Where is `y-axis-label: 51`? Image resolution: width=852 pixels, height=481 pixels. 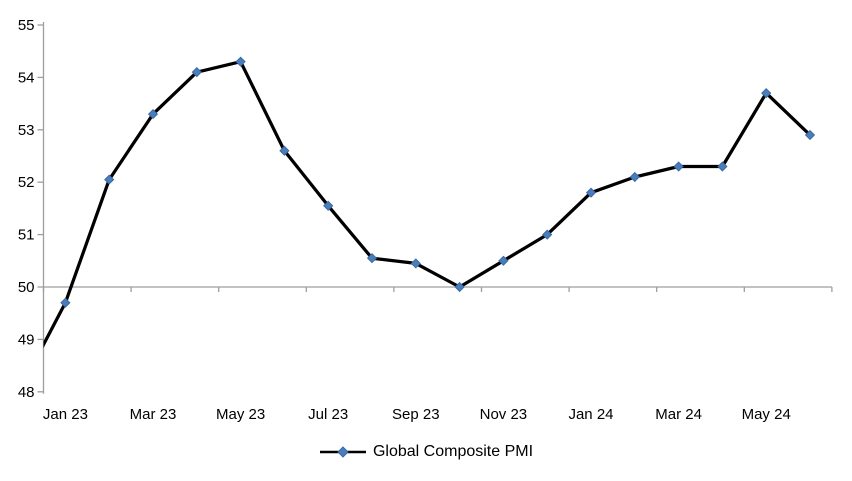 y-axis-label: 51 is located at coordinates (26, 235).